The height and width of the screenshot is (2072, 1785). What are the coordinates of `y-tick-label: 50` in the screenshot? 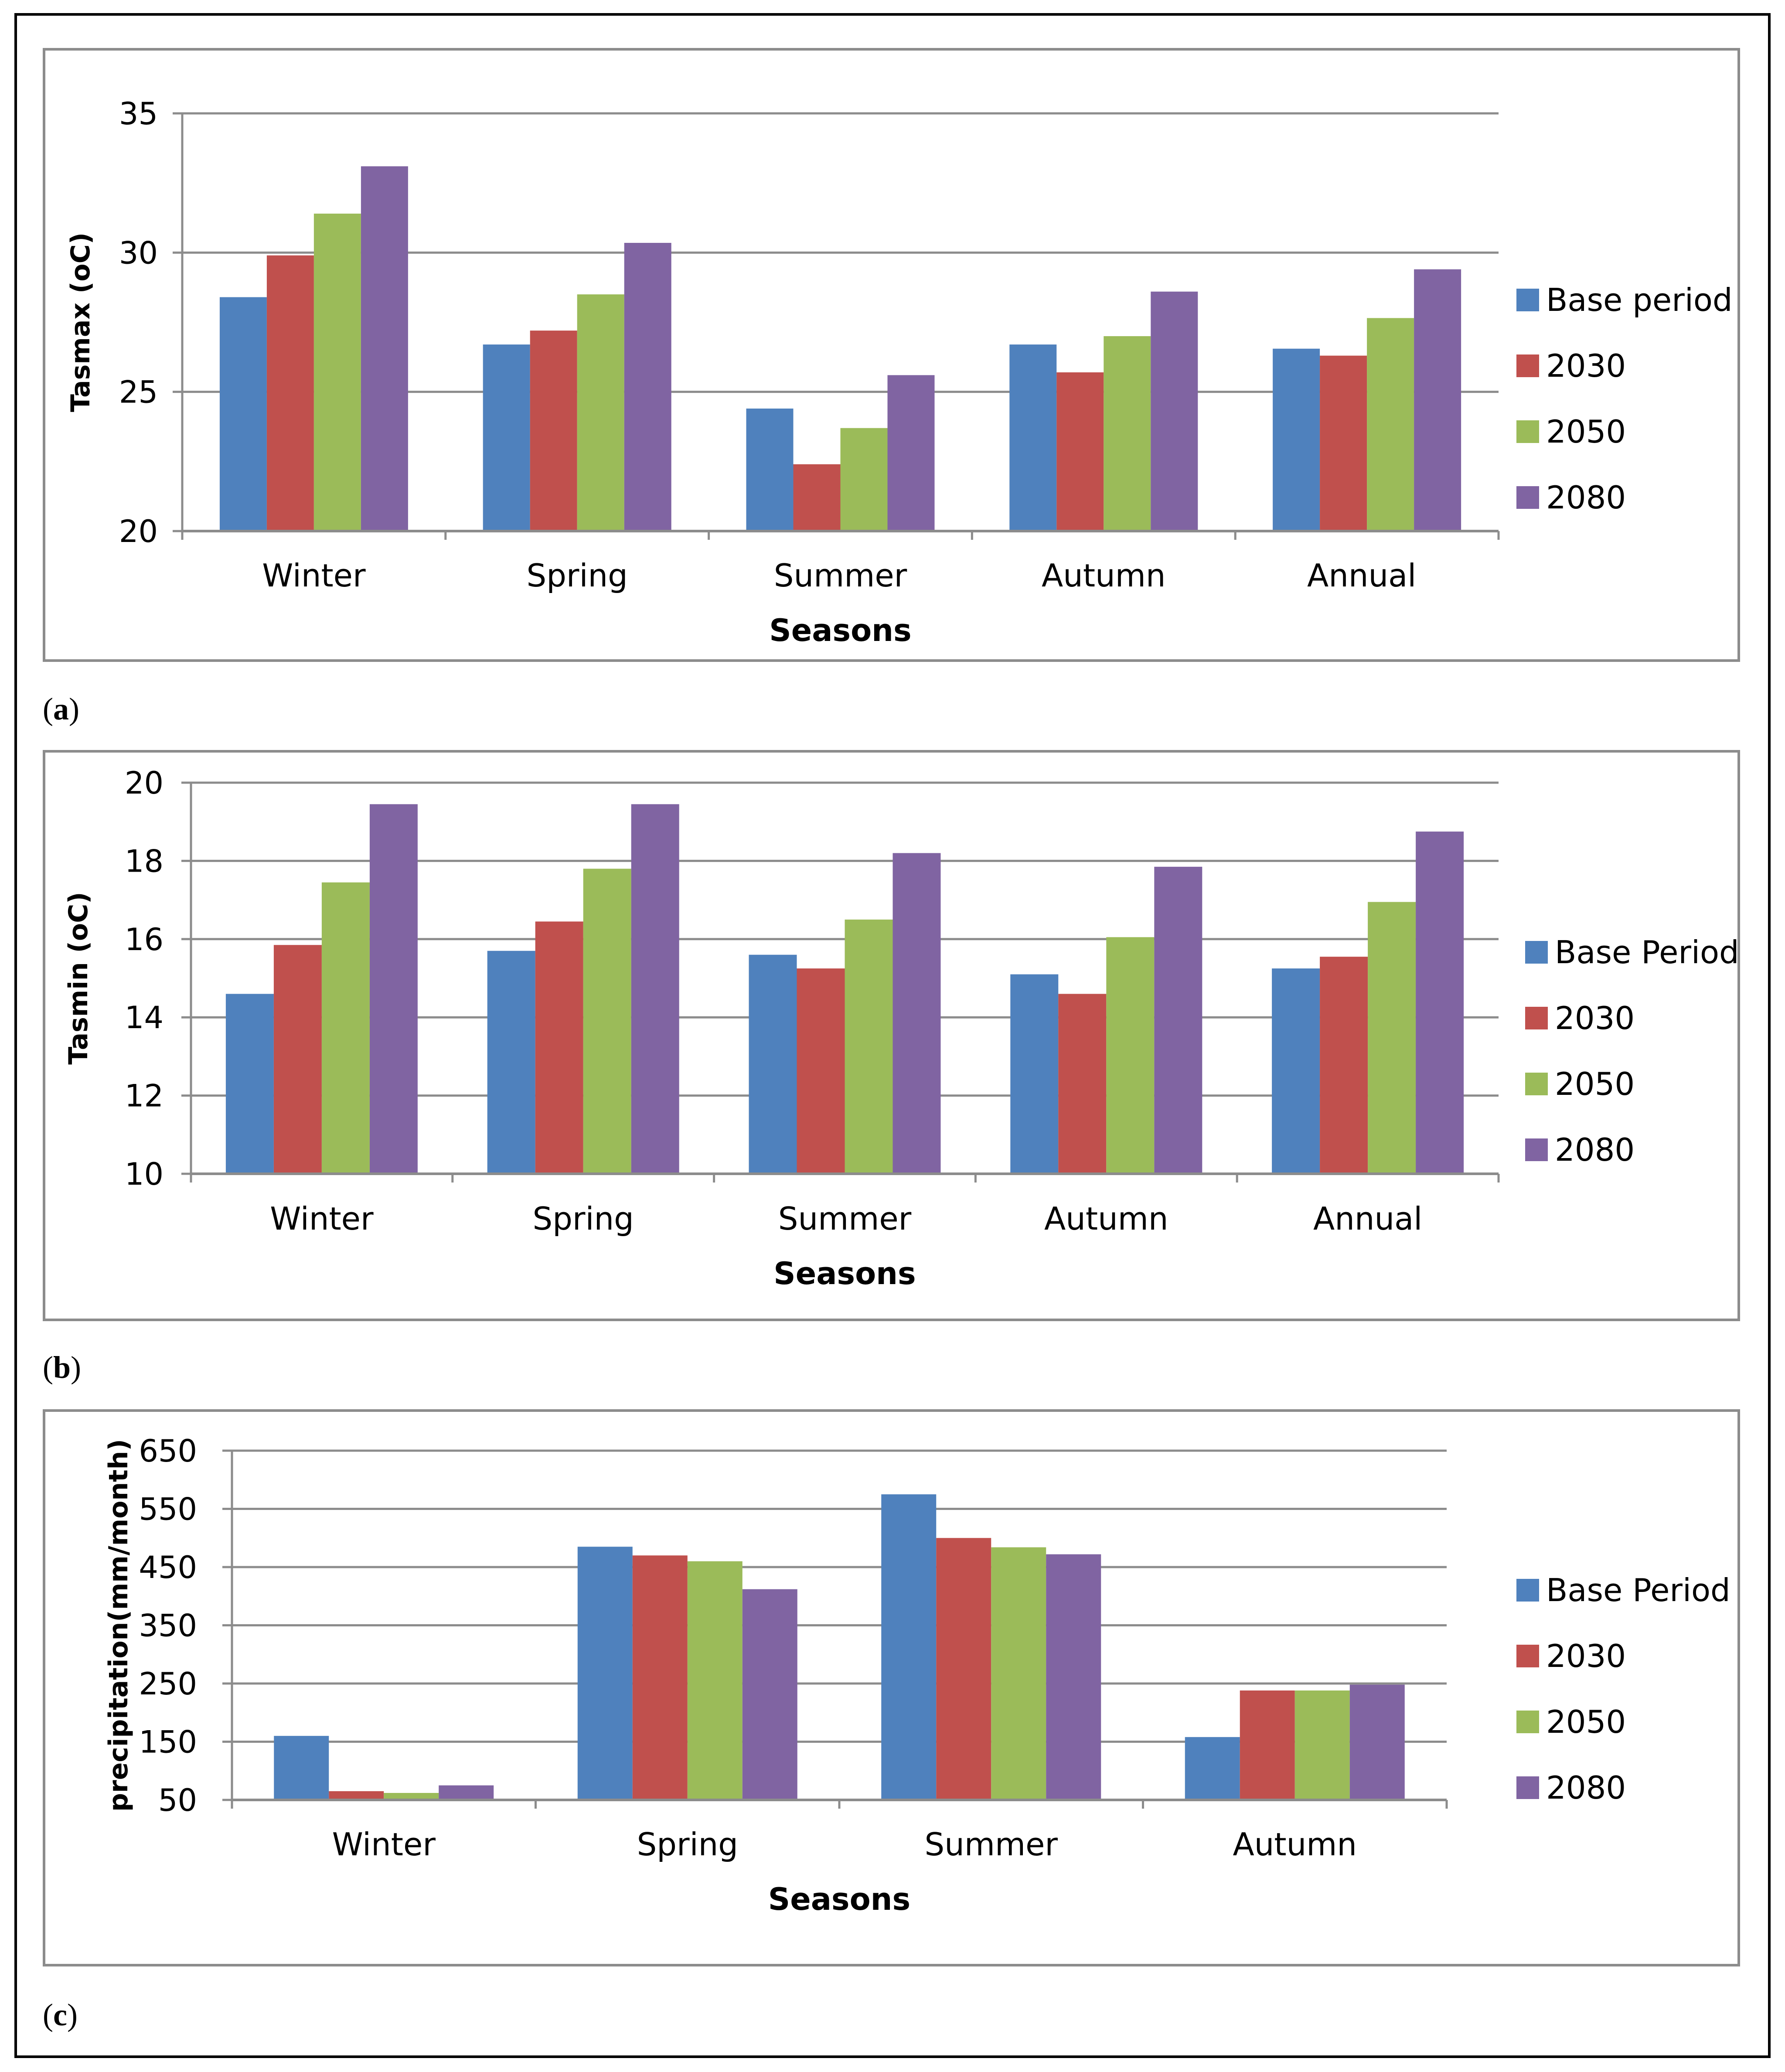 It's located at (177, 1800).